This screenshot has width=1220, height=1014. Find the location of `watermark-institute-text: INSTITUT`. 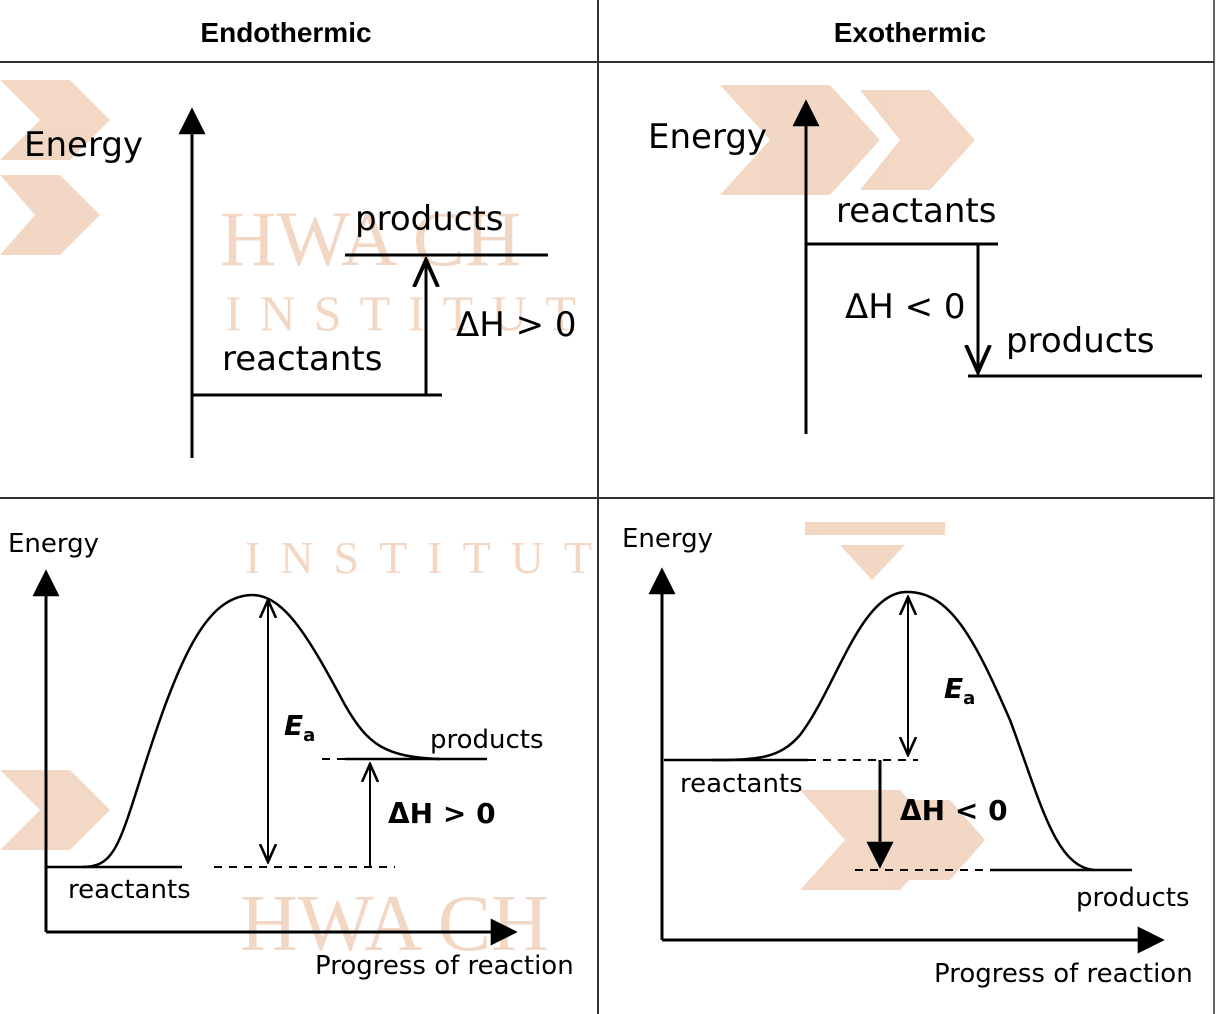

watermark-institute-text: INSTITUT is located at coordinates (409, 313).